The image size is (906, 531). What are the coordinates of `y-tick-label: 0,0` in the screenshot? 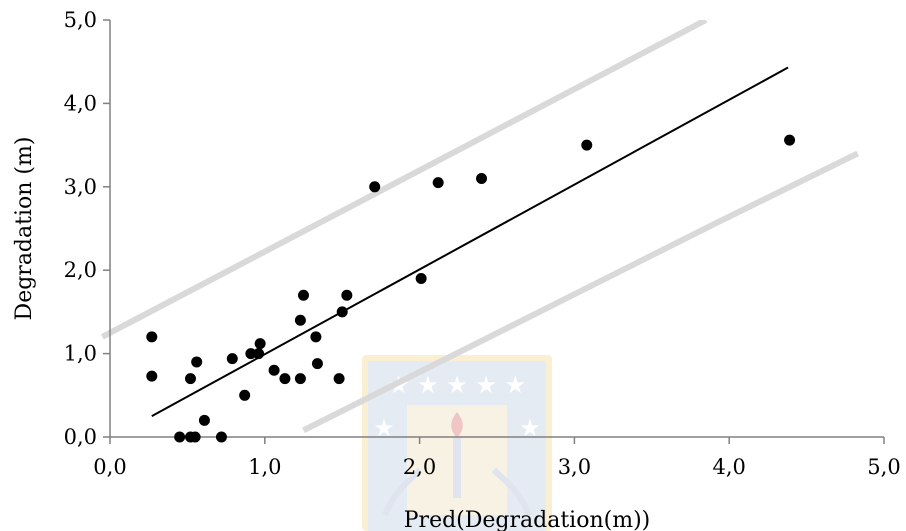 It's located at (80, 437).